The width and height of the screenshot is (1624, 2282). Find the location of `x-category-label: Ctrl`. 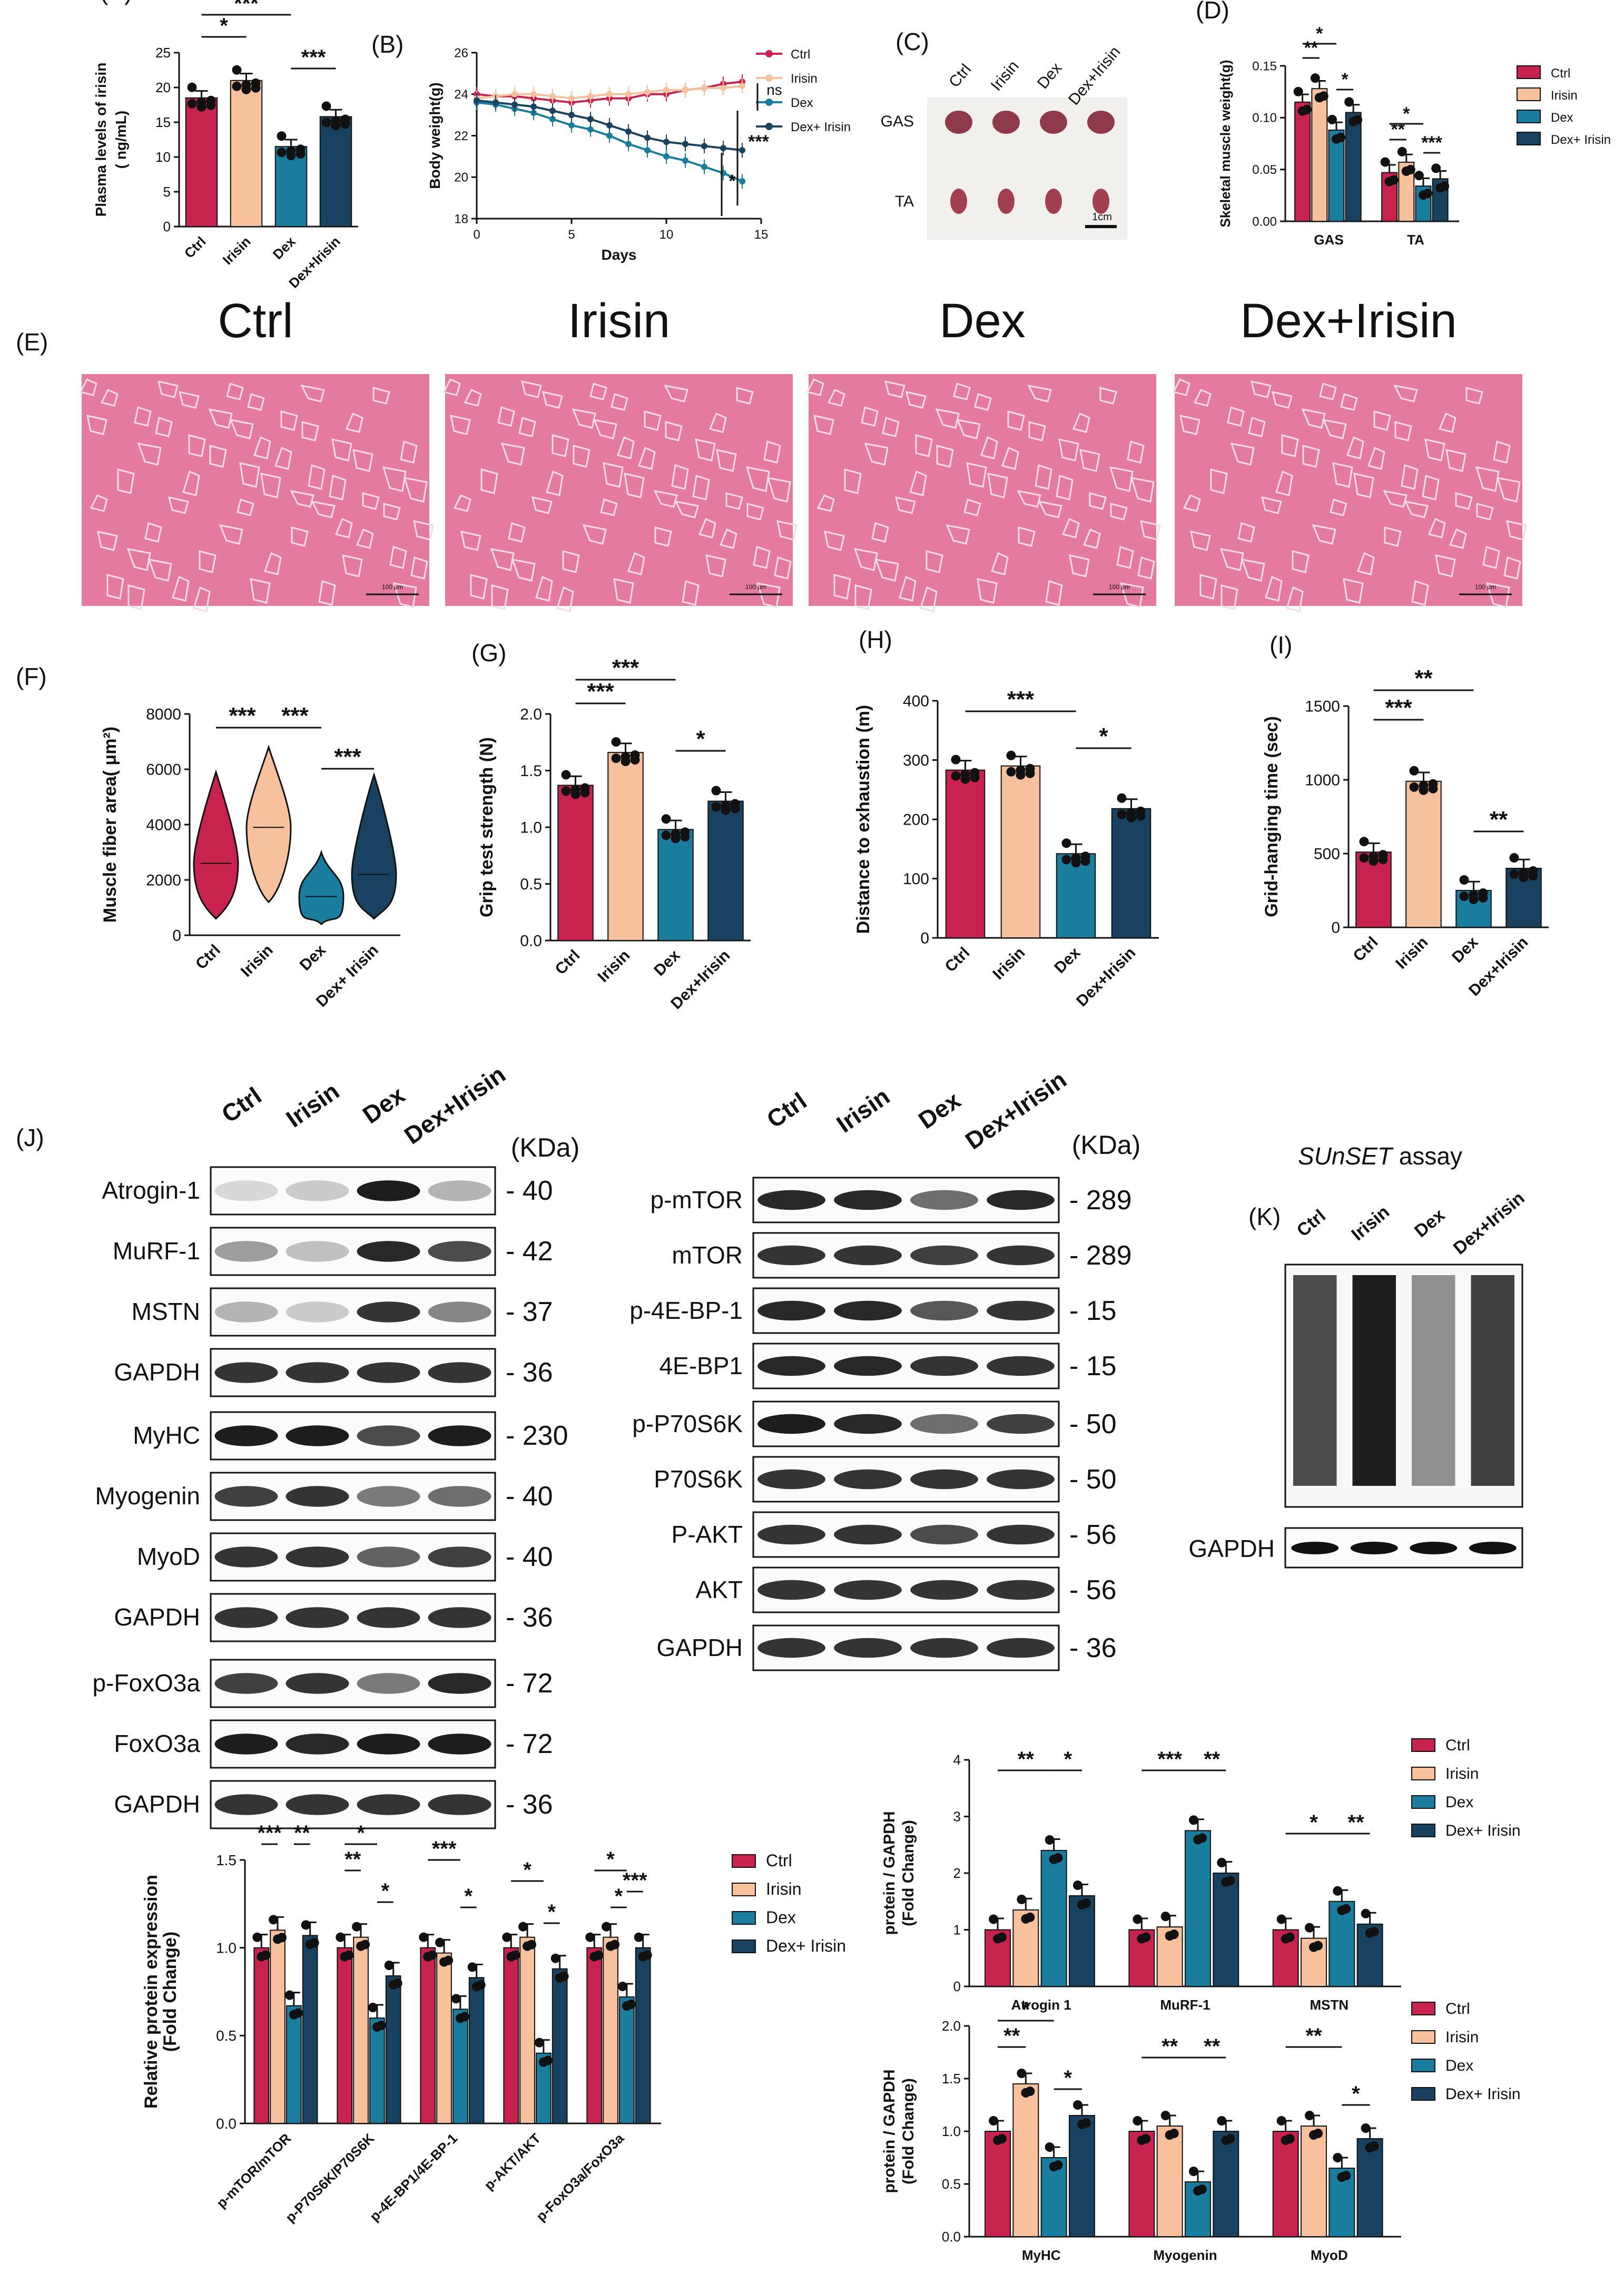

x-category-label: Ctrl is located at coordinates (1366, 949).